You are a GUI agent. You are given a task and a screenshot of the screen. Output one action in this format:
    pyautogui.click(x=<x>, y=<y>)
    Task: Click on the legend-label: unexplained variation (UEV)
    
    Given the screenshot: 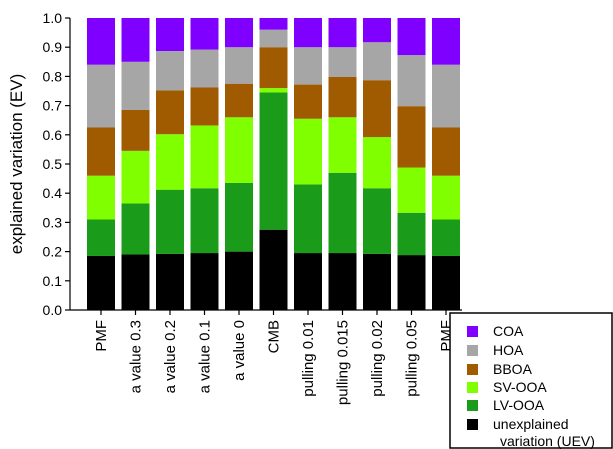 What is the action you would take?
    pyautogui.click(x=544, y=432)
    